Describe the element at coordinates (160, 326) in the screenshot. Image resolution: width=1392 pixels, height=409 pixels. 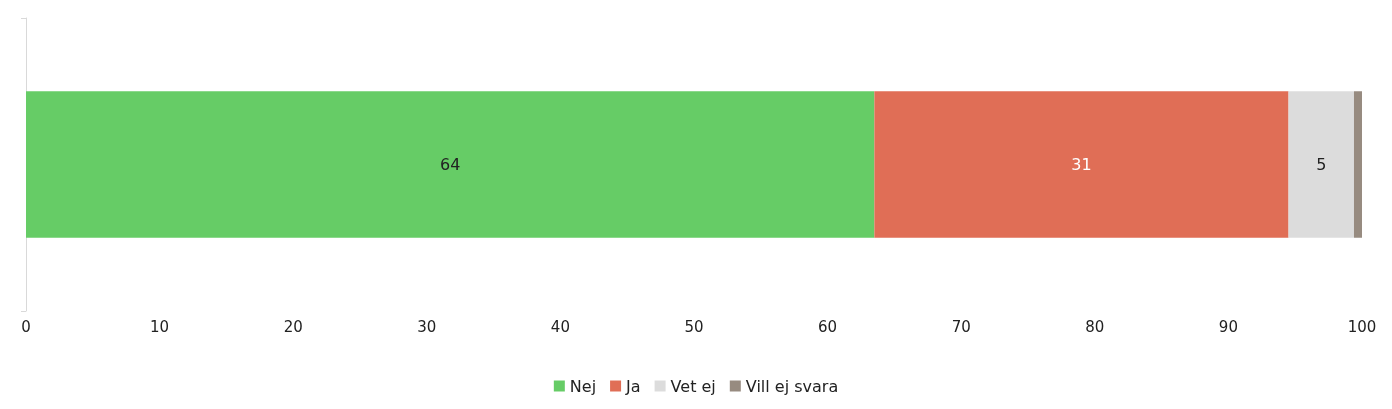
I see `x-tick-label: 10` at that location.